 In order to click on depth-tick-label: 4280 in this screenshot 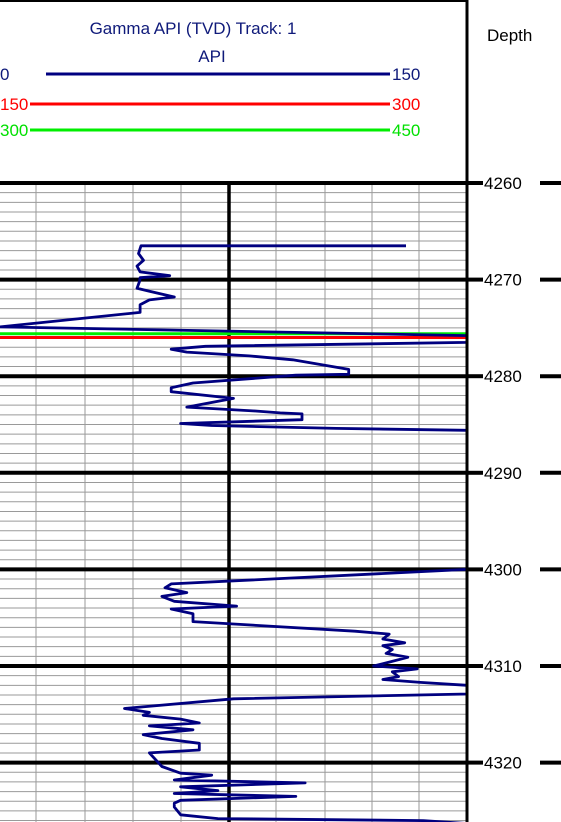, I will do `click(503, 376)`.